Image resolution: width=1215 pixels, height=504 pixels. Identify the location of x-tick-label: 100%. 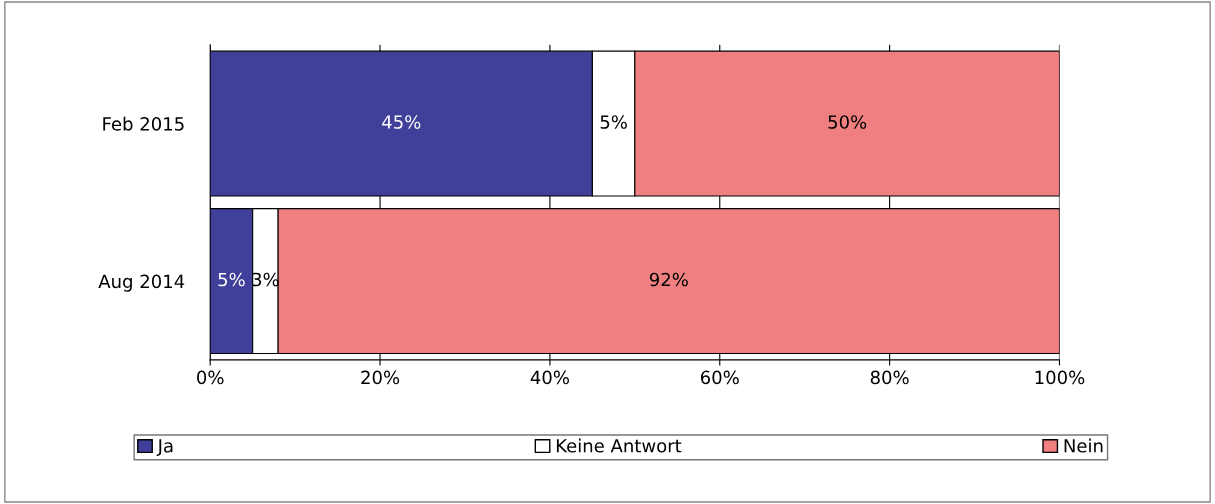
(1060, 377).